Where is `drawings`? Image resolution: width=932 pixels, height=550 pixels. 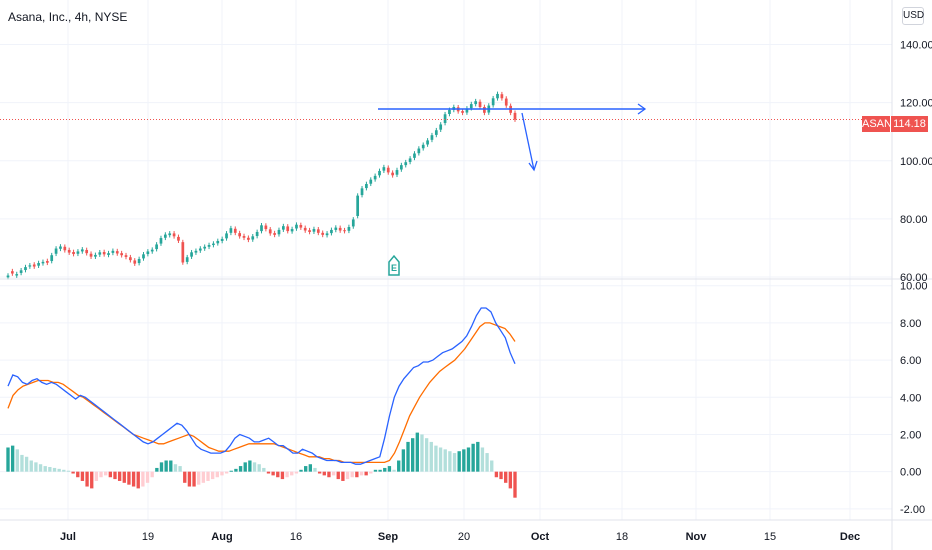
drawings is located at coordinates (512, 137).